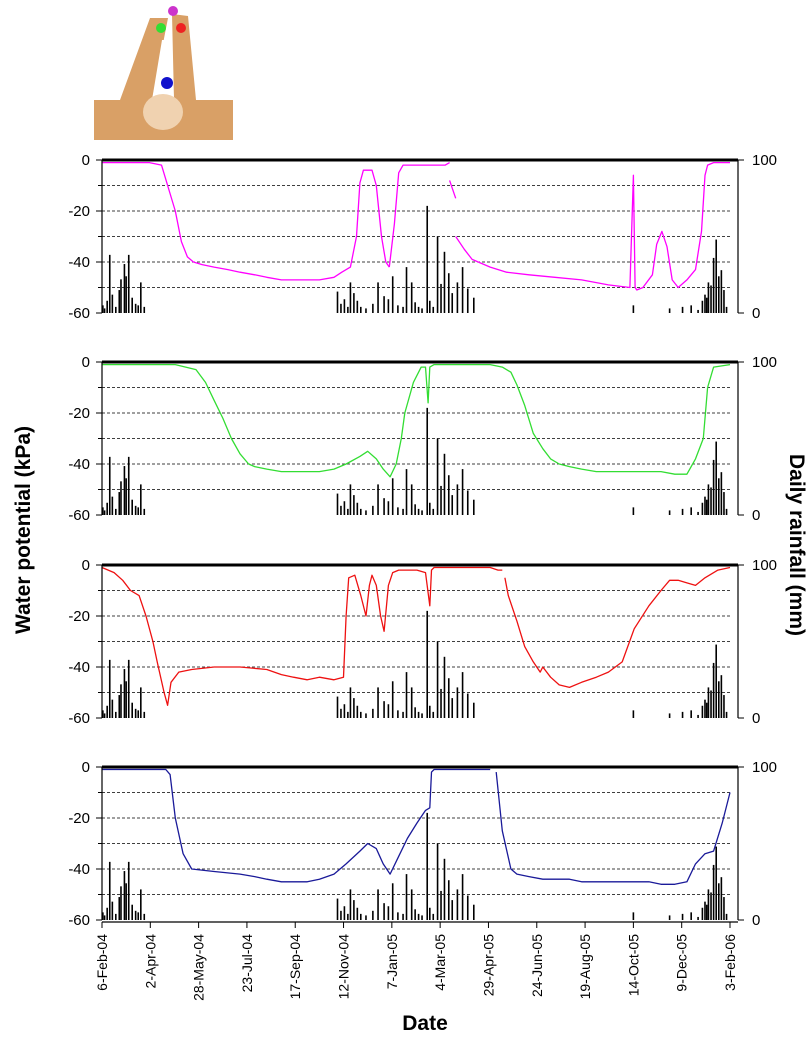 The width and height of the screenshot is (810, 1042). I want to click on x-tick-label: 7-Jan-05, so click(392, 961).